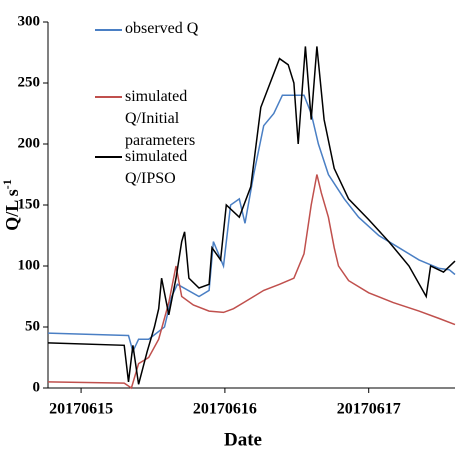 This screenshot has height=456, width=458. What do you see at coordinates (12, 210) in the screenshot?
I see `y-axis-label-text: Q/L s` at bounding box center [12, 210].